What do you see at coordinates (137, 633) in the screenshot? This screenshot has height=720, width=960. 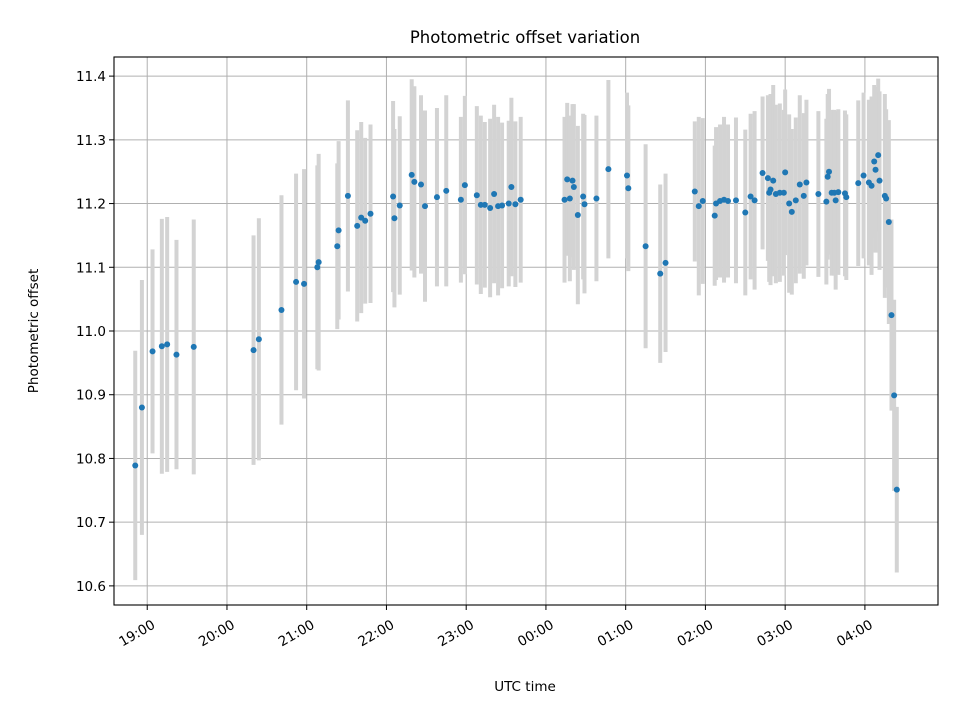 I see `x-tick-label: 19:00` at bounding box center [137, 633].